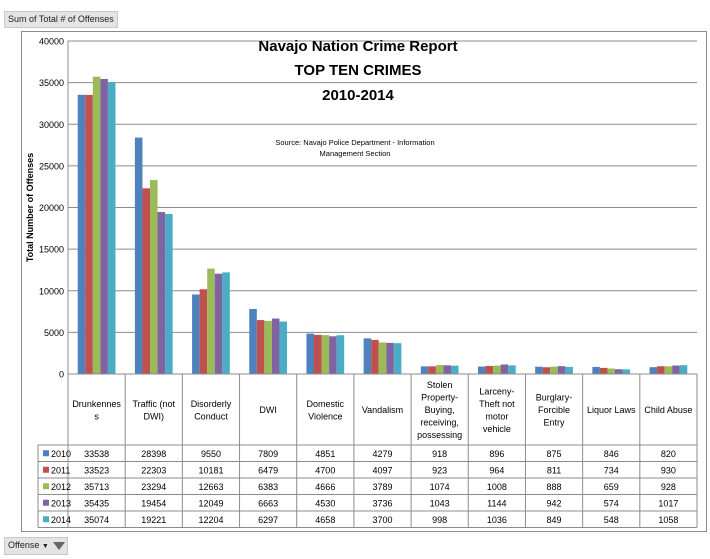 Image resolution: width=710 pixels, height=559 pixels. What do you see at coordinates (51, 83) in the screenshot?
I see `y-tick-label: 35000` at bounding box center [51, 83].